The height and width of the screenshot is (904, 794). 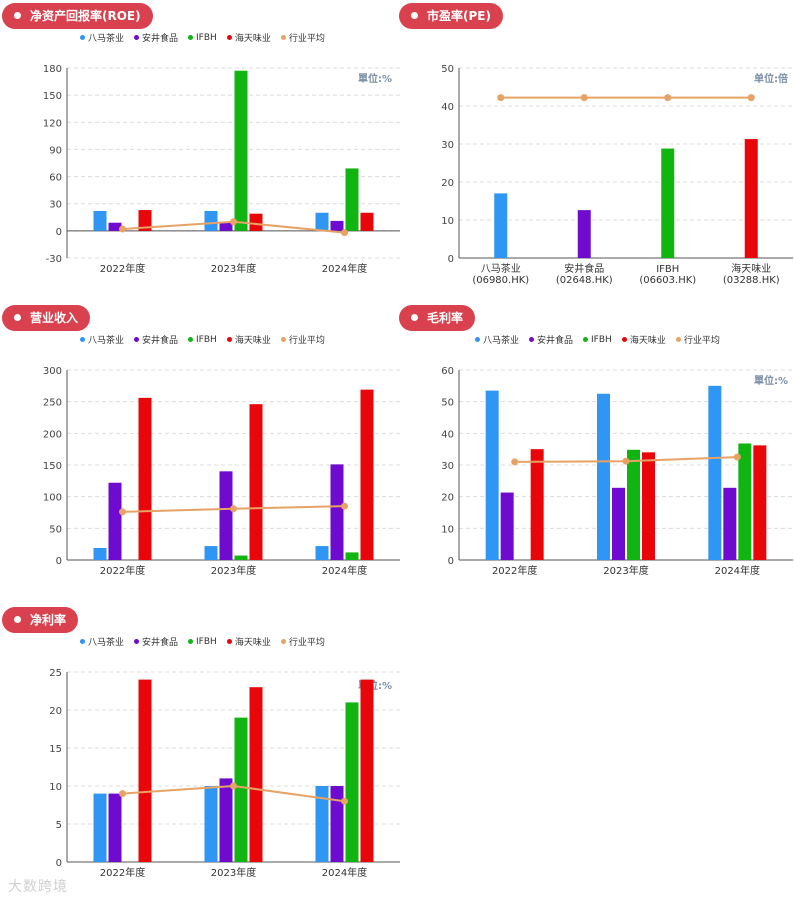 I want to click on y-tick-label: 30, so click(x=55, y=205).